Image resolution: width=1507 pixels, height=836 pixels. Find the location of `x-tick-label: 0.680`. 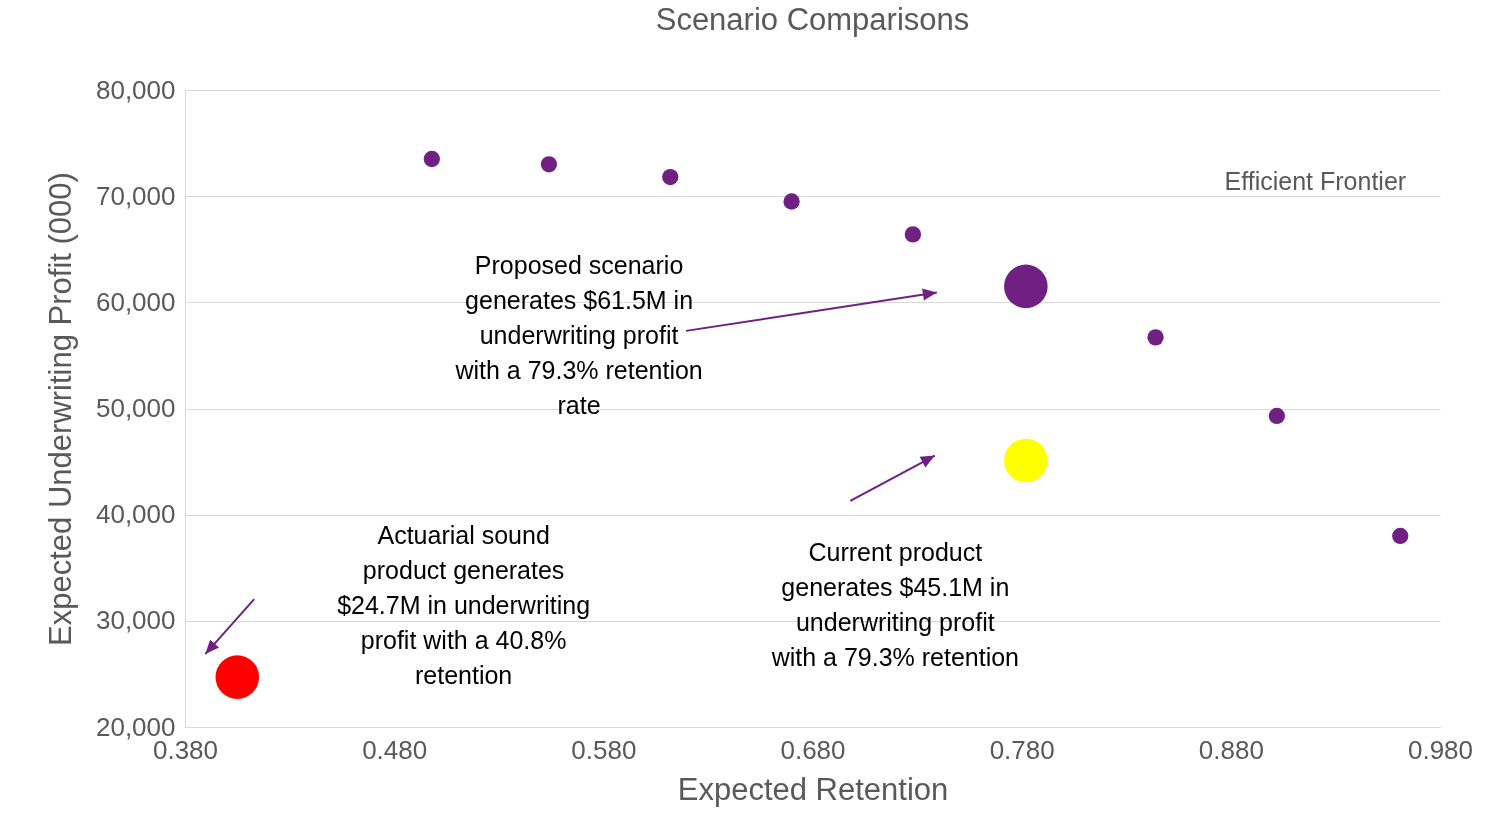

x-tick-label: 0.680 is located at coordinates (813, 749).